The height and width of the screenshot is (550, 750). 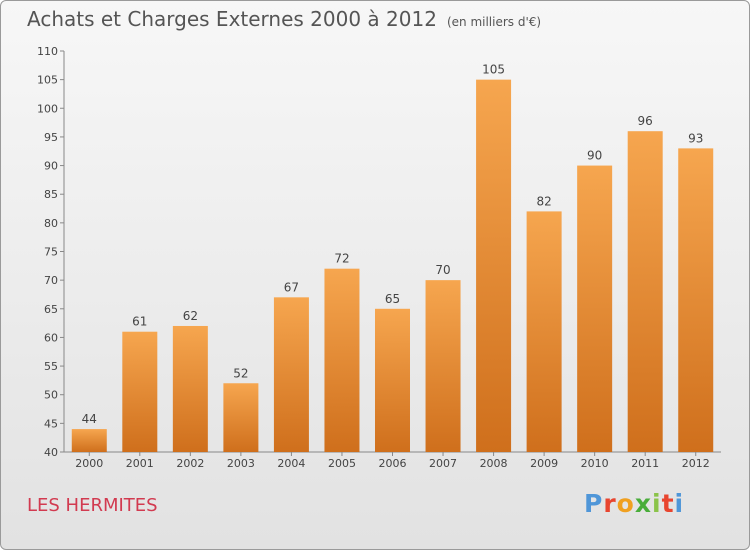 I want to click on x-tick-label: 2003, so click(x=241, y=463).